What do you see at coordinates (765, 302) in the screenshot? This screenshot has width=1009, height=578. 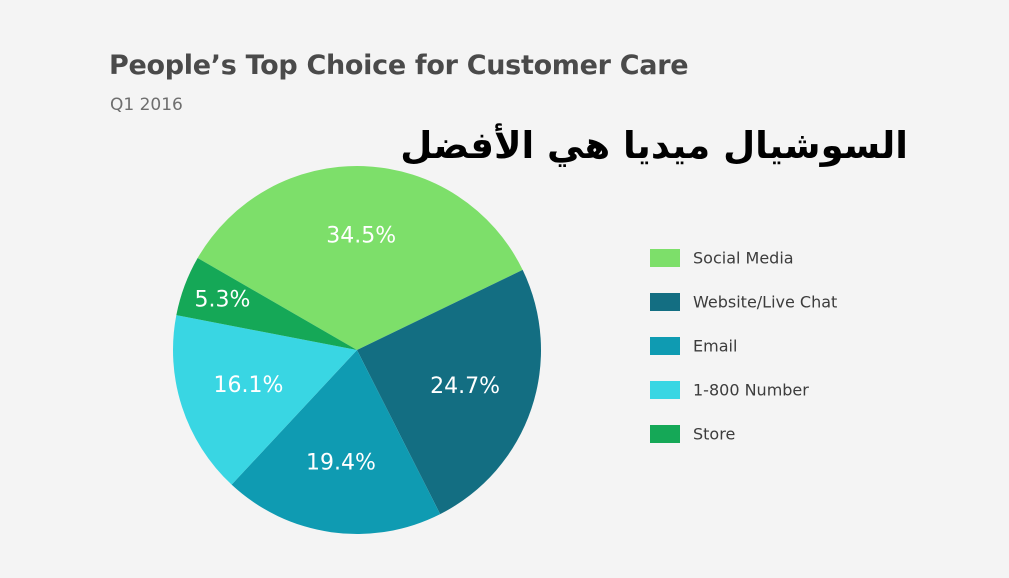 I see `legend-label-website-live-chat: Website/Live Chat` at bounding box center [765, 302].